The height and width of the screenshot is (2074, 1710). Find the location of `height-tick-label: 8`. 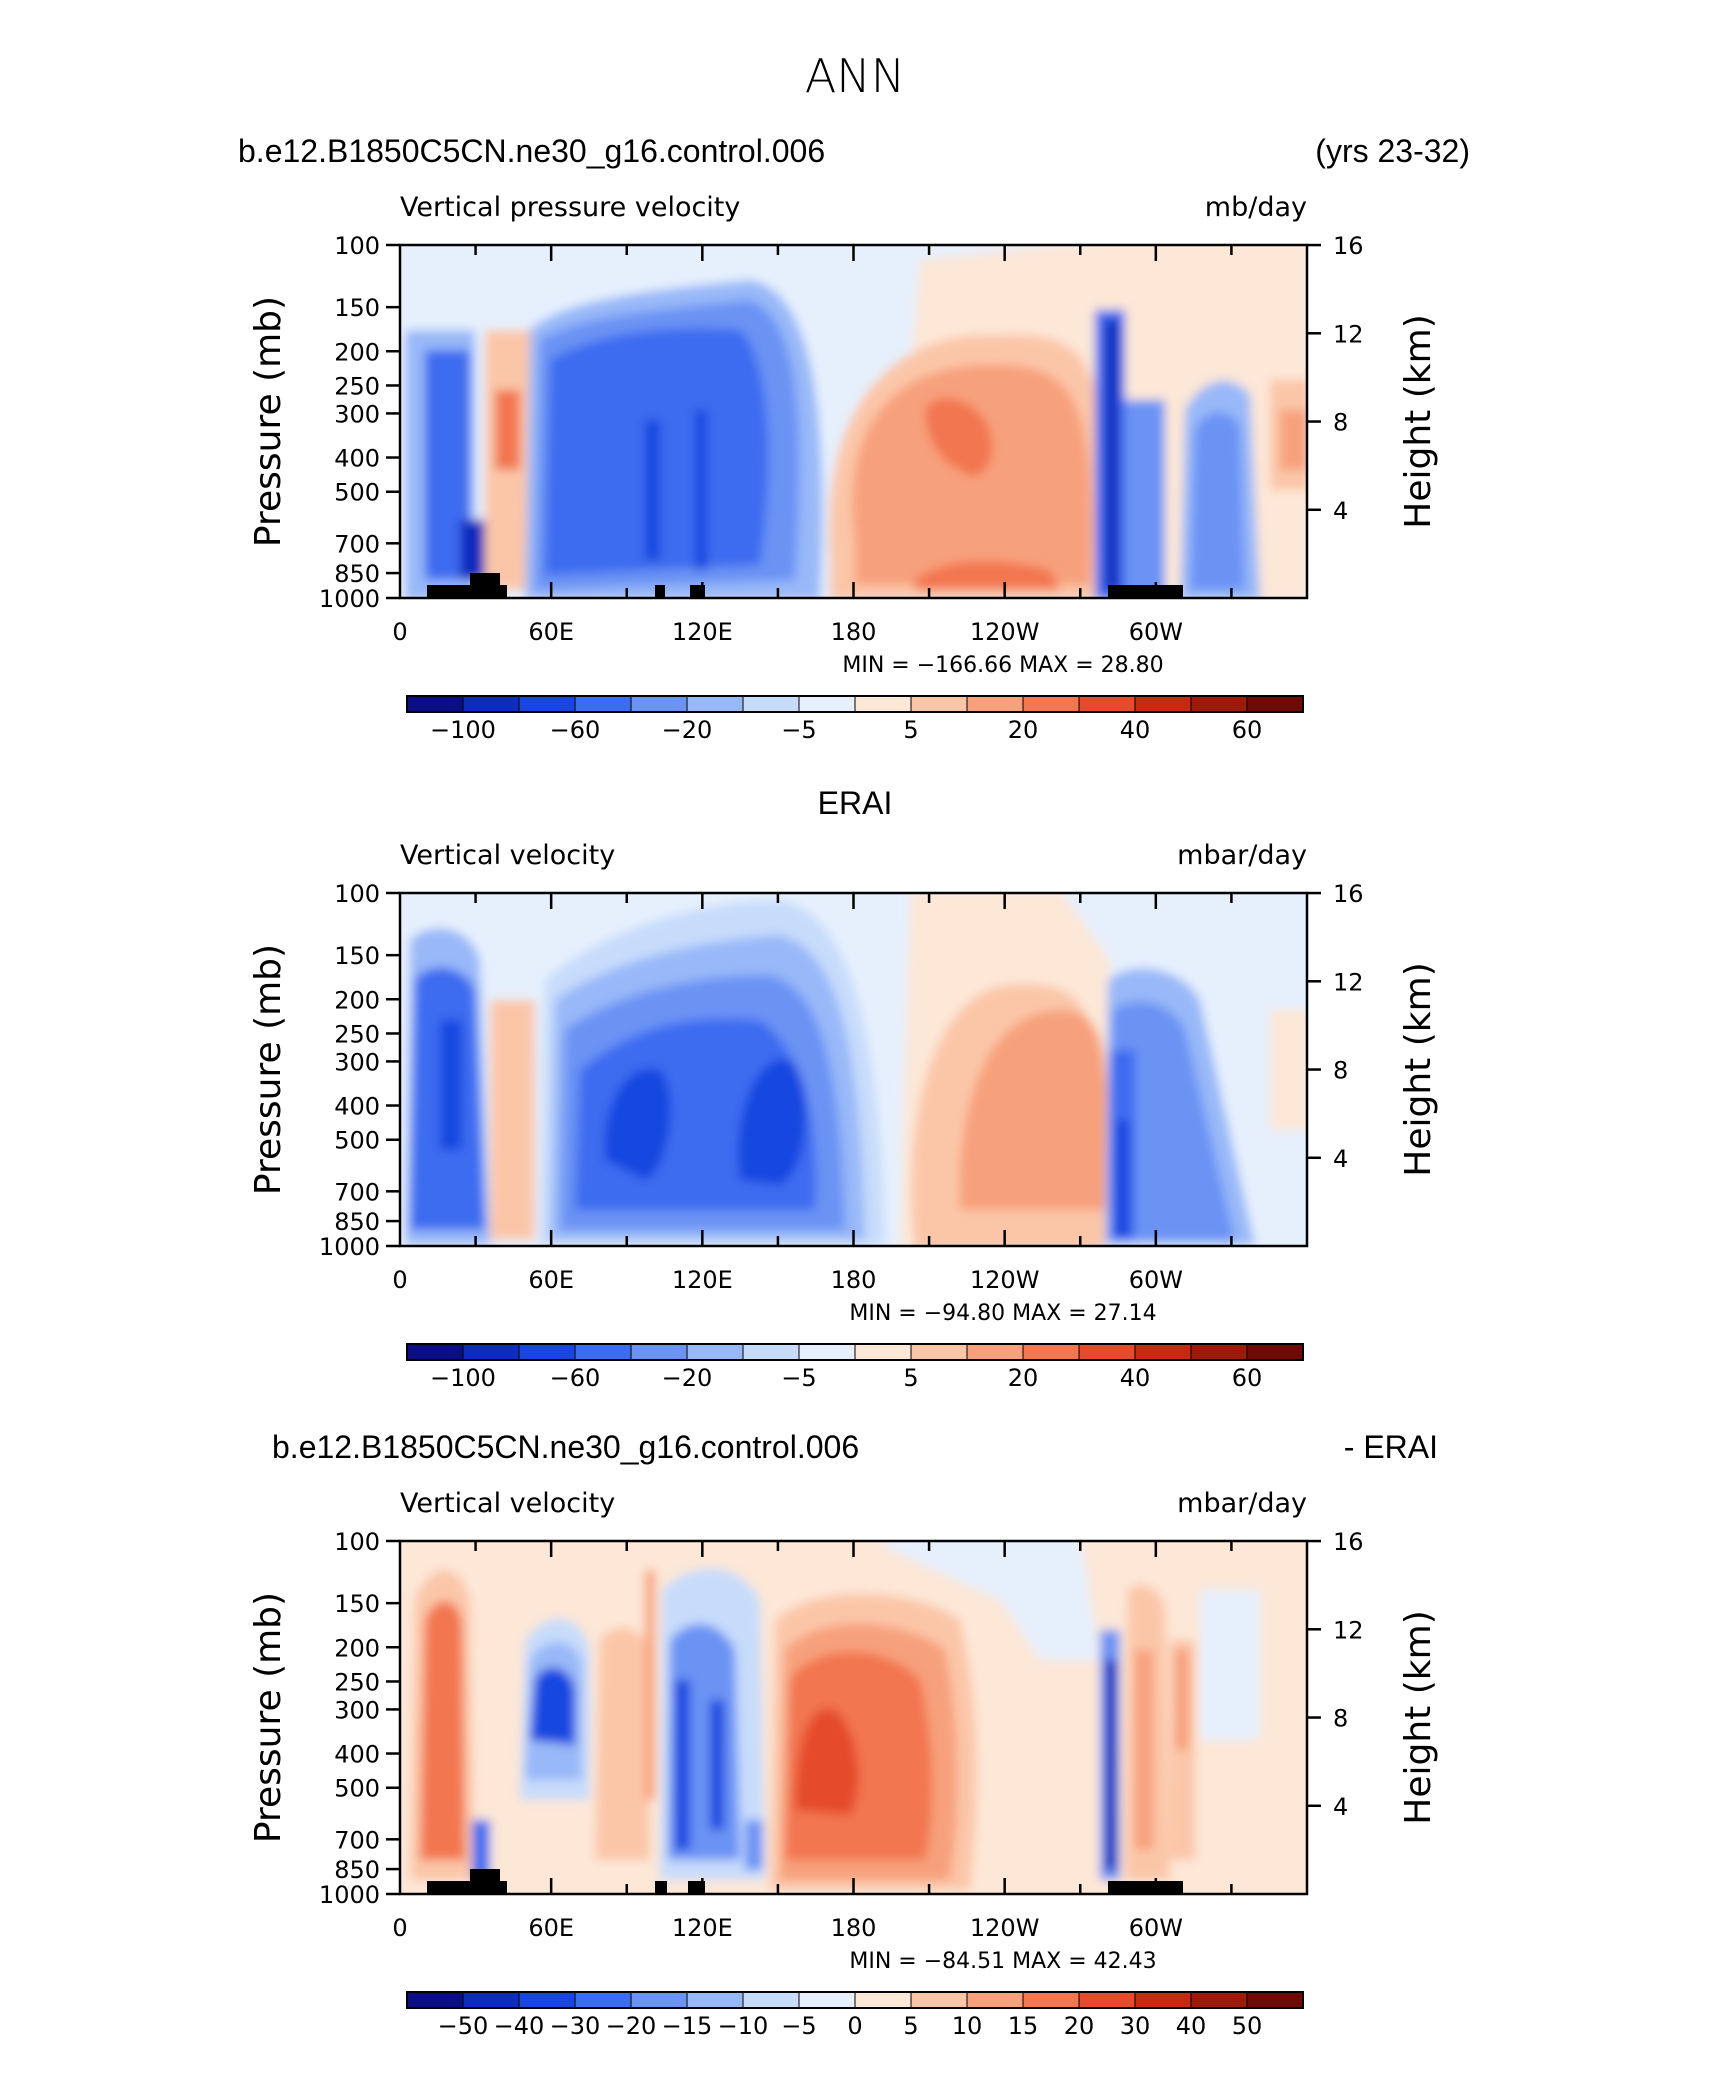

height-tick-label: 8 is located at coordinates (1340, 1719).